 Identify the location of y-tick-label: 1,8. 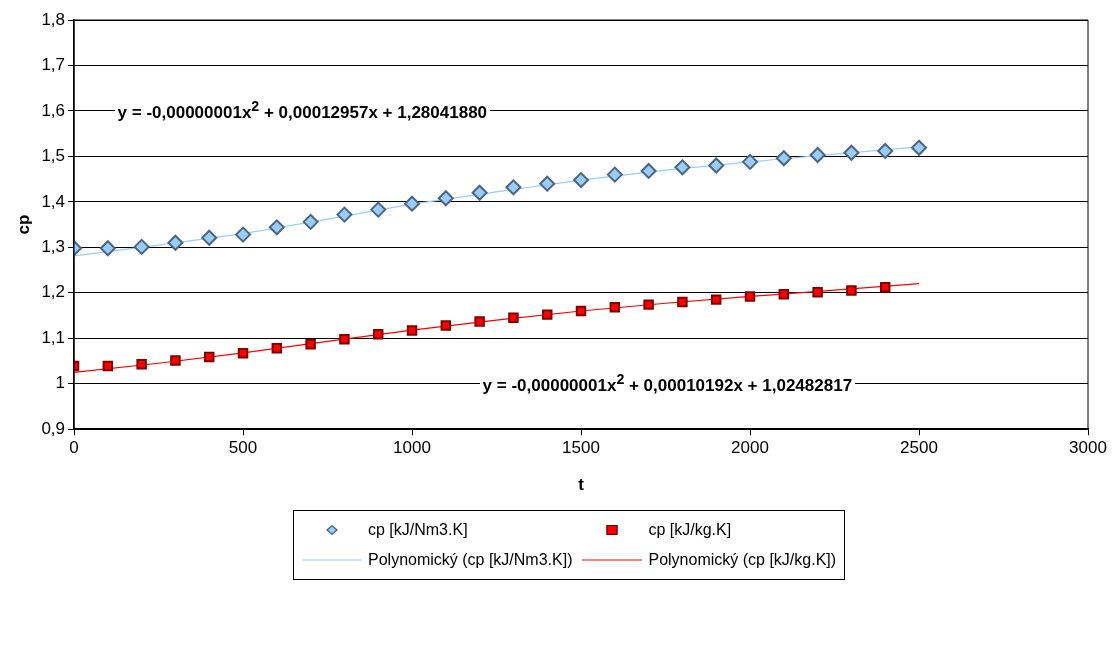
(53, 19).